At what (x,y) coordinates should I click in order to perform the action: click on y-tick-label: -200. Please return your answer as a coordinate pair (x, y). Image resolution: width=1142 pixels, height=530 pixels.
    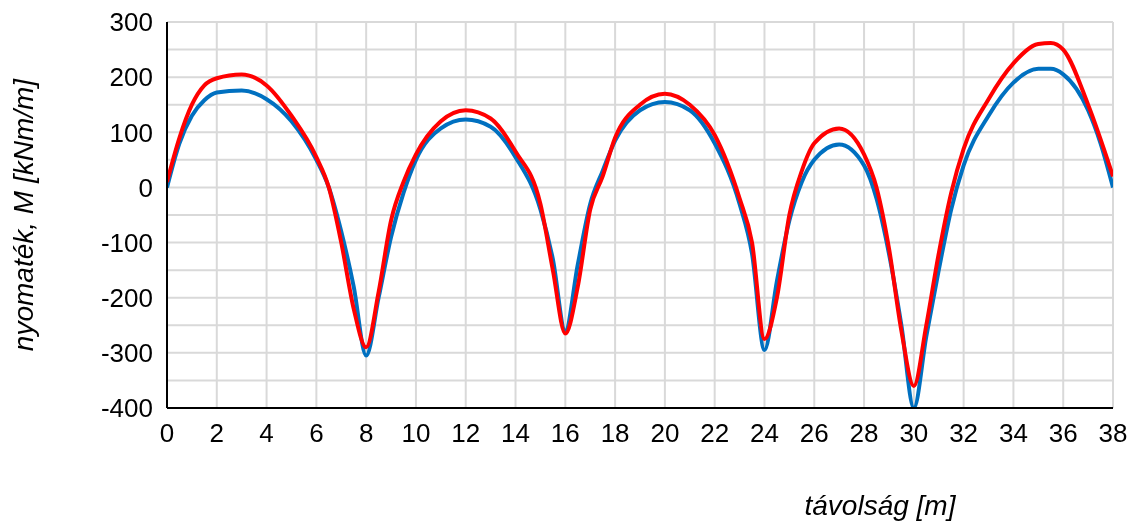
    Looking at the image, I should click on (126, 297).